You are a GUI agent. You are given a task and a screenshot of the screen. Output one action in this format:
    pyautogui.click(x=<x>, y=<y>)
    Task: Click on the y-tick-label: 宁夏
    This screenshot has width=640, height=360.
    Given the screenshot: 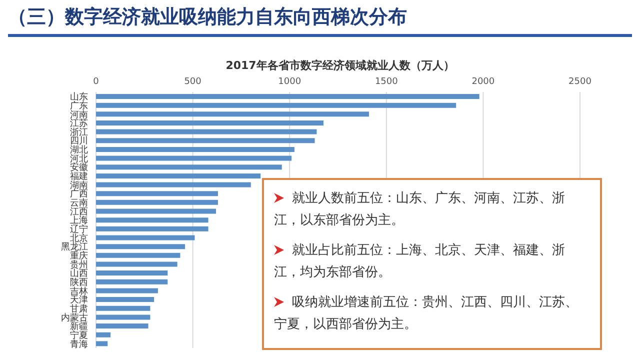 What is the action you would take?
    pyautogui.click(x=79, y=335)
    